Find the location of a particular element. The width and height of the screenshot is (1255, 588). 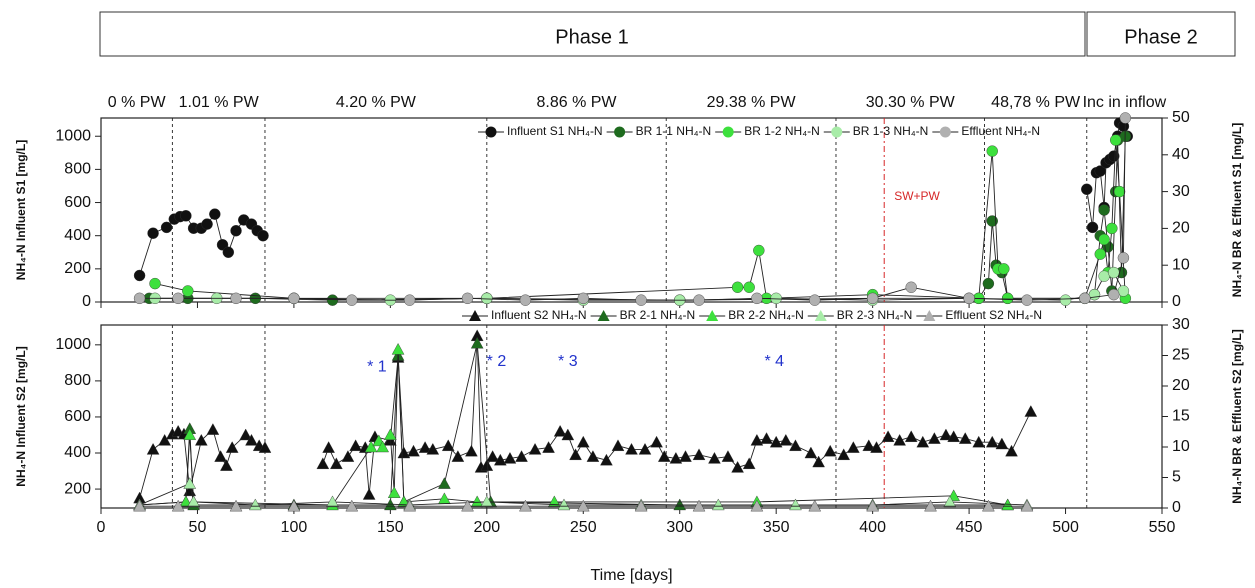

x-tick-label: 150 is located at coordinates (390, 527).